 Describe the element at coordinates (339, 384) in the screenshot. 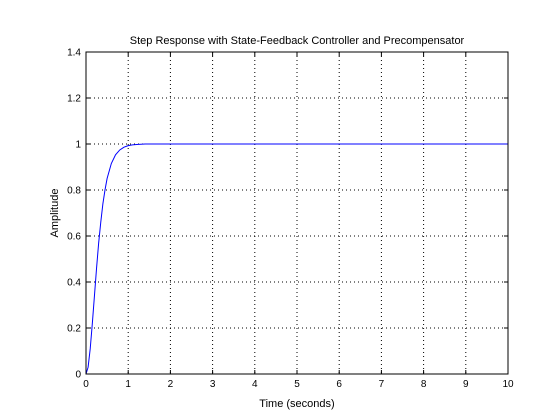

I see `x-tick-label: 6` at that location.